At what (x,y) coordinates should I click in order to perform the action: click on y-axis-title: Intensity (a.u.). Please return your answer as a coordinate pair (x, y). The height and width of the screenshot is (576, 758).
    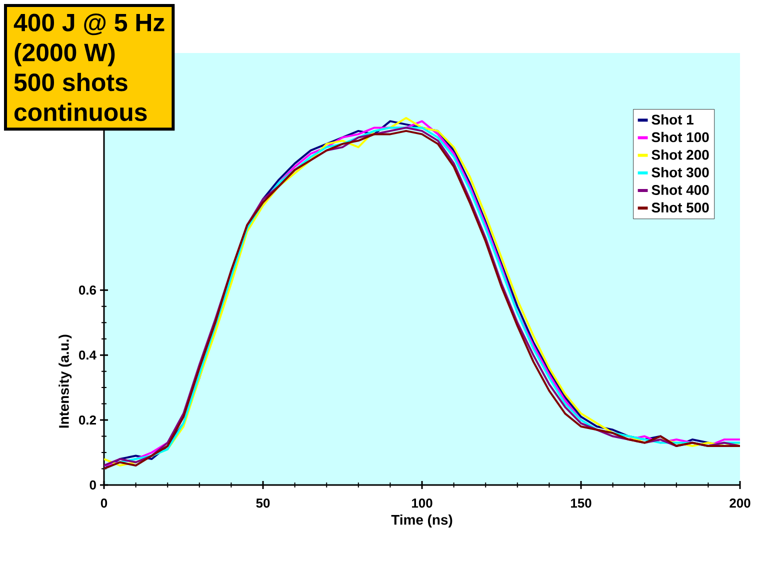
    Looking at the image, I should click on (65, 381).